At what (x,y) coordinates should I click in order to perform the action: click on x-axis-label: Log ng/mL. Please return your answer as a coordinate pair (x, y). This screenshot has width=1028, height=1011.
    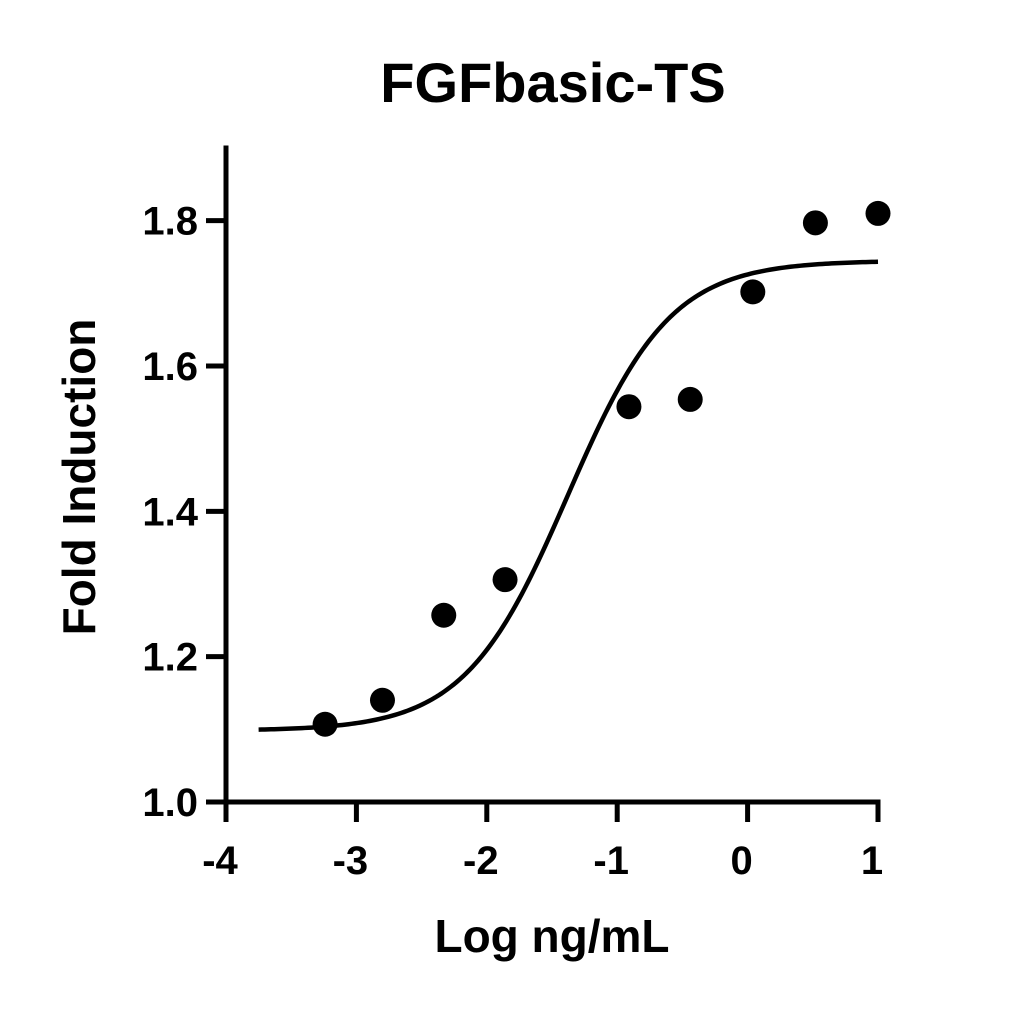
    Looking at the image, I should click on (551, 936).